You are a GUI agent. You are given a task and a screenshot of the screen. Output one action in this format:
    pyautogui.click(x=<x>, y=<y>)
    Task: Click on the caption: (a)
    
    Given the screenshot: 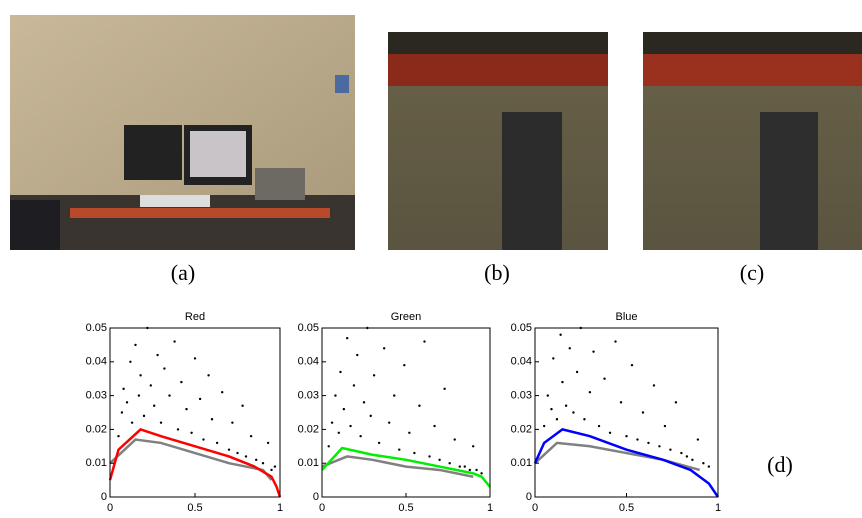 What is the action you would take?
    pyautogui.click(x=183, y=272)
    